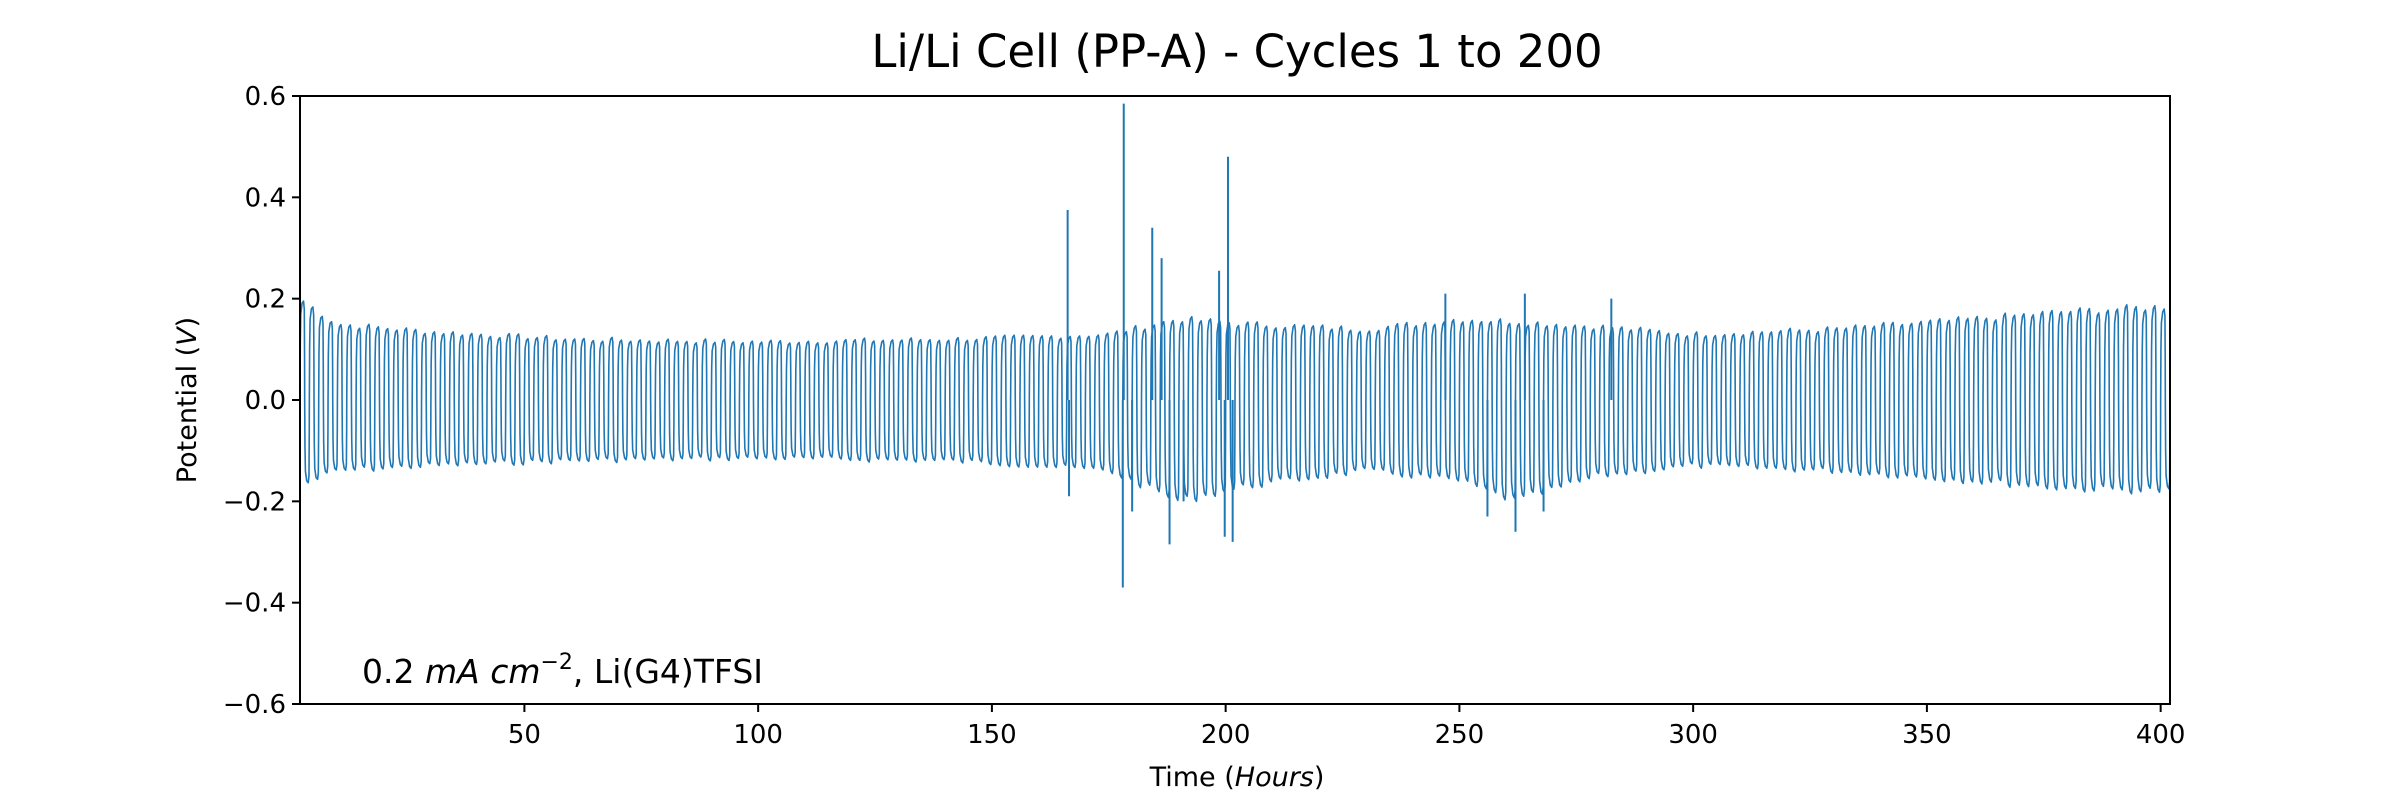  Describe the element at coordinates (1236, 51) in the screenshot. I see `chart-title: Li/Li Cell (PP-A) - Cycles 1 to 200` at that location.